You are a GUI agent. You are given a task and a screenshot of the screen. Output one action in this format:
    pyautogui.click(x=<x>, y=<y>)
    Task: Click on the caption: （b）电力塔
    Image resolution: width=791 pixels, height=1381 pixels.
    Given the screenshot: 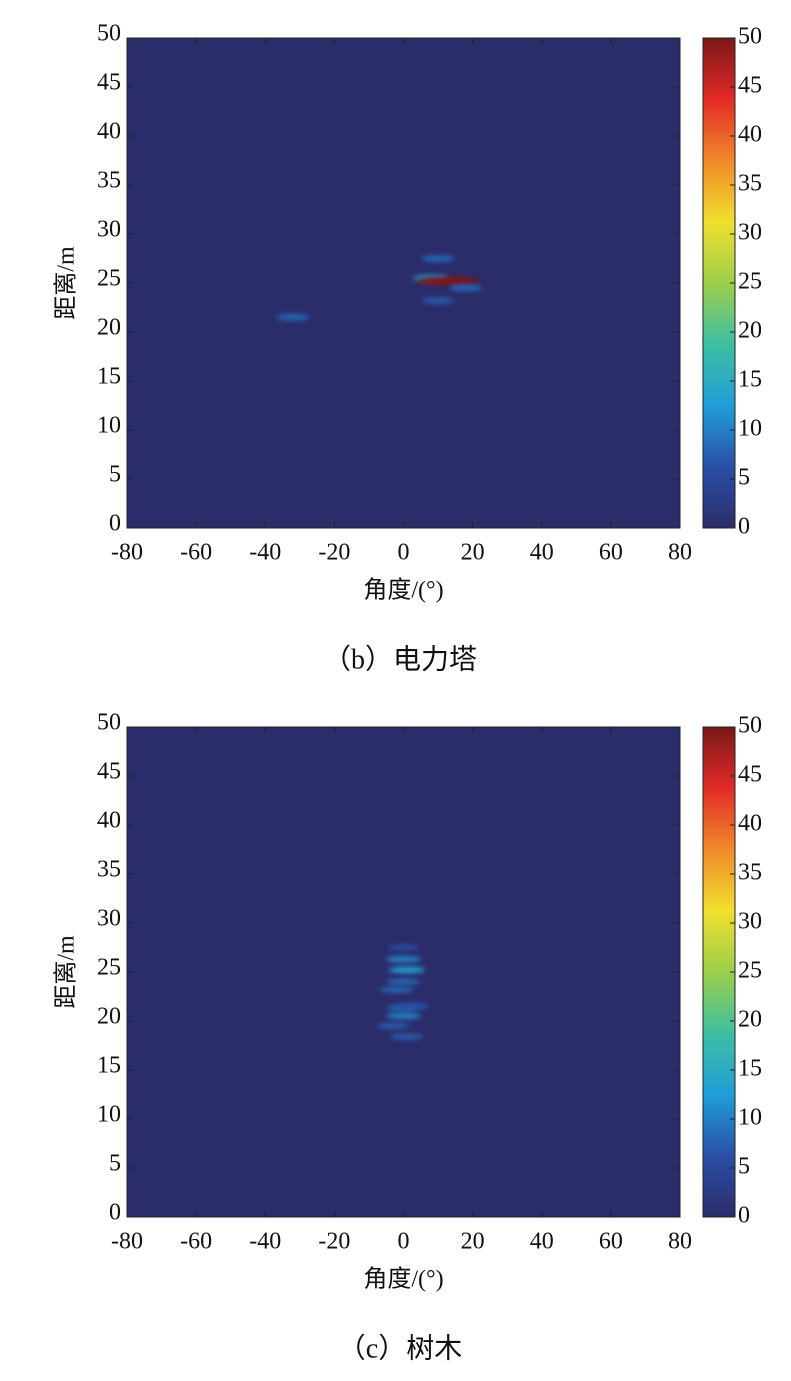 What is the action you would take?
    pyautogui.click(x=400, y=659)
    